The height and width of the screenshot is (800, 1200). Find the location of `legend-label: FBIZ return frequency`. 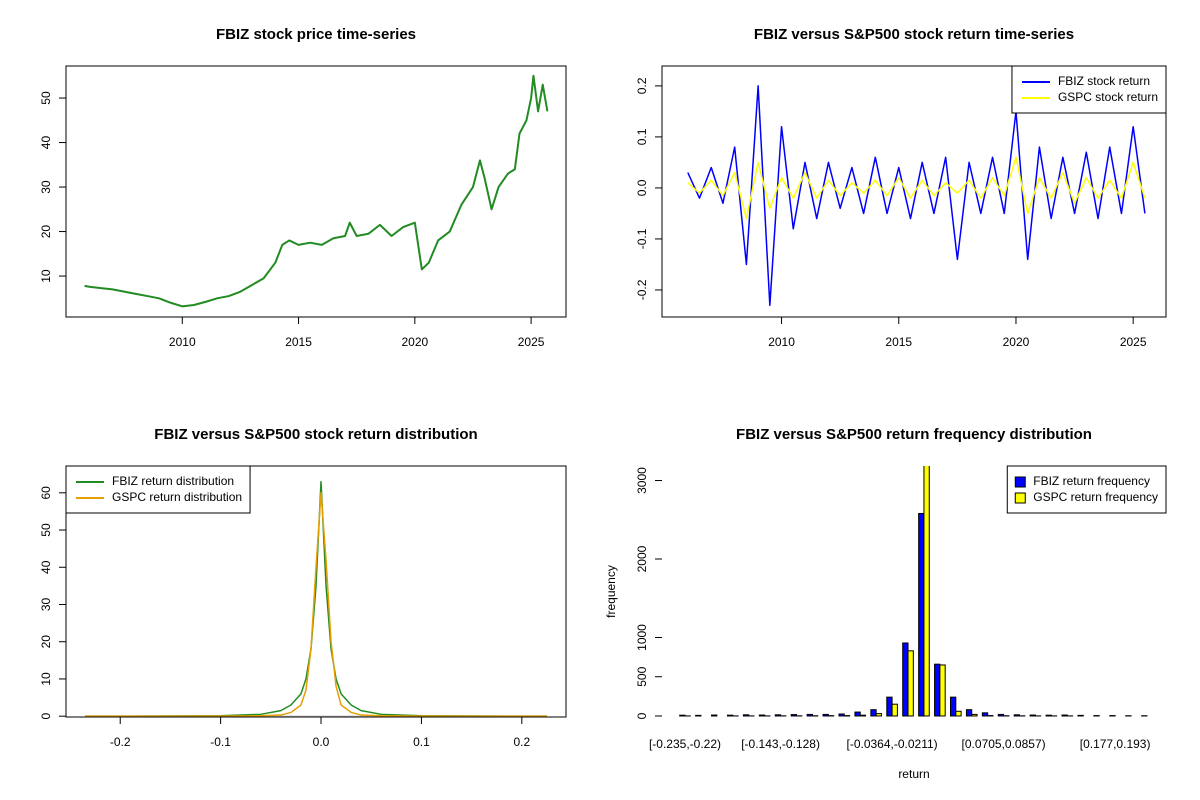

legend-label: FBIZ return frequency is located at coordinates (1091, 481).